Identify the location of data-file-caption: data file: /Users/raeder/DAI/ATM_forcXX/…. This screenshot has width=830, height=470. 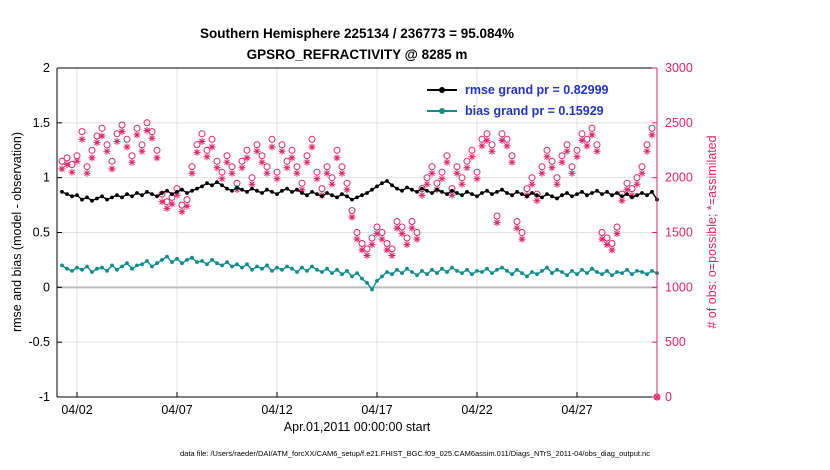
(415, 453).